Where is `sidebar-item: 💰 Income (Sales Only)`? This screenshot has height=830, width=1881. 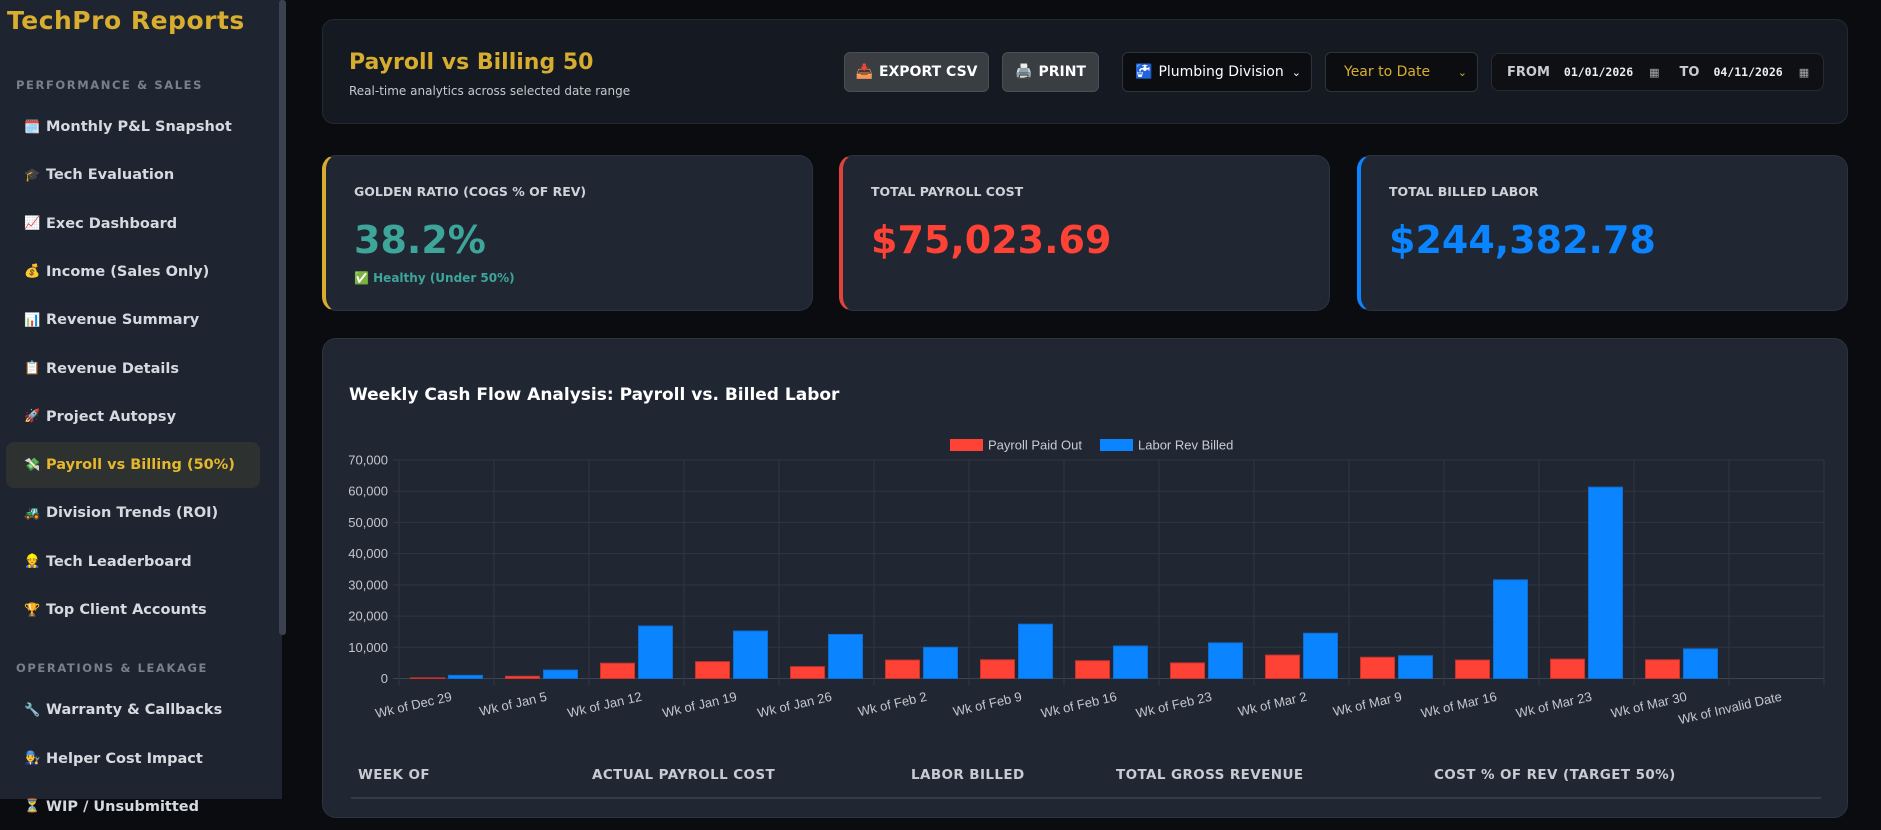 sidebar-item: 💰 Income (Sales Only) is located at coordinates (133, 272).